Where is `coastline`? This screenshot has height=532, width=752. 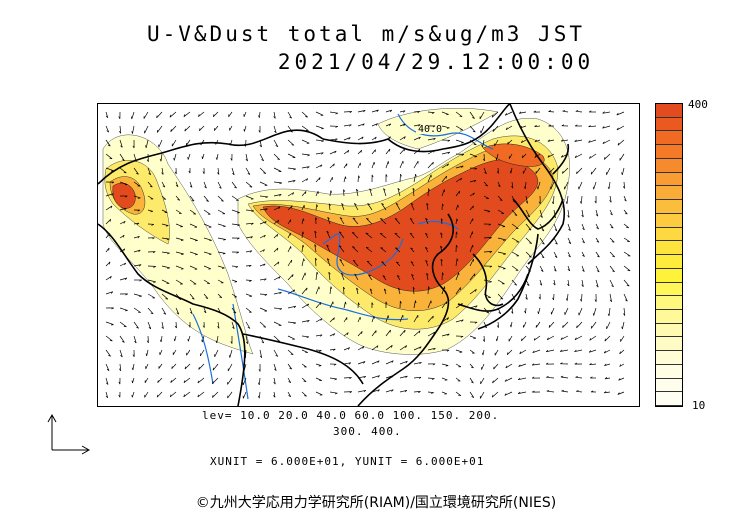
coastline is located at coordinates (211, 157).